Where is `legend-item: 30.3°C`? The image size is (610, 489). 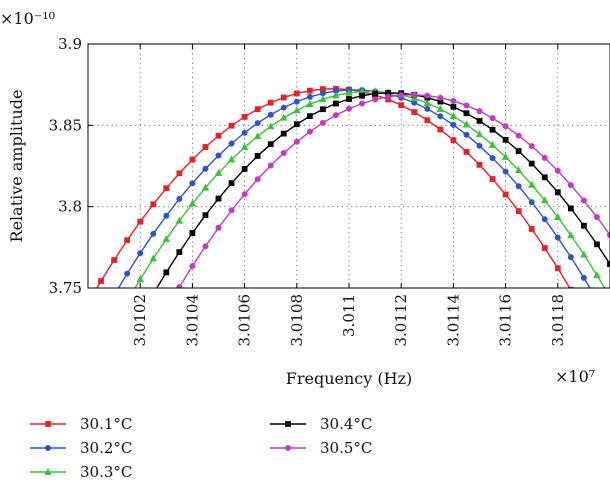
legend-item: 30.3°C is located at coordinates (80, 472).